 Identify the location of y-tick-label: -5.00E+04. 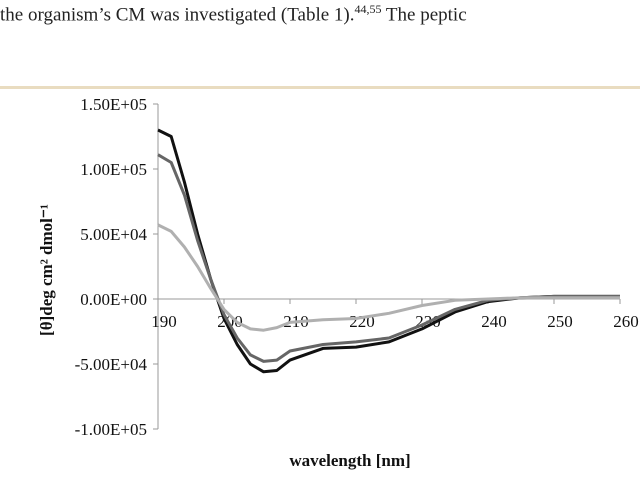
(111, 364).